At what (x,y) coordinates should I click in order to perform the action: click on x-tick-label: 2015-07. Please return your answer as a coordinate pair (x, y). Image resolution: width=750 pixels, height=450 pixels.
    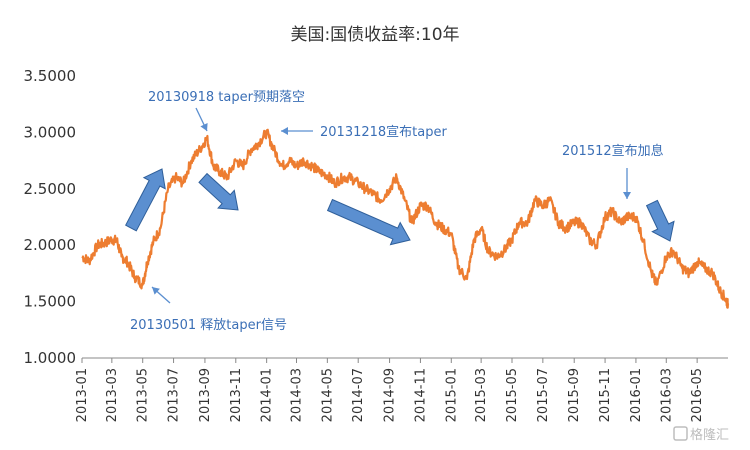
    Looking at the image, I should click on (543, 395).